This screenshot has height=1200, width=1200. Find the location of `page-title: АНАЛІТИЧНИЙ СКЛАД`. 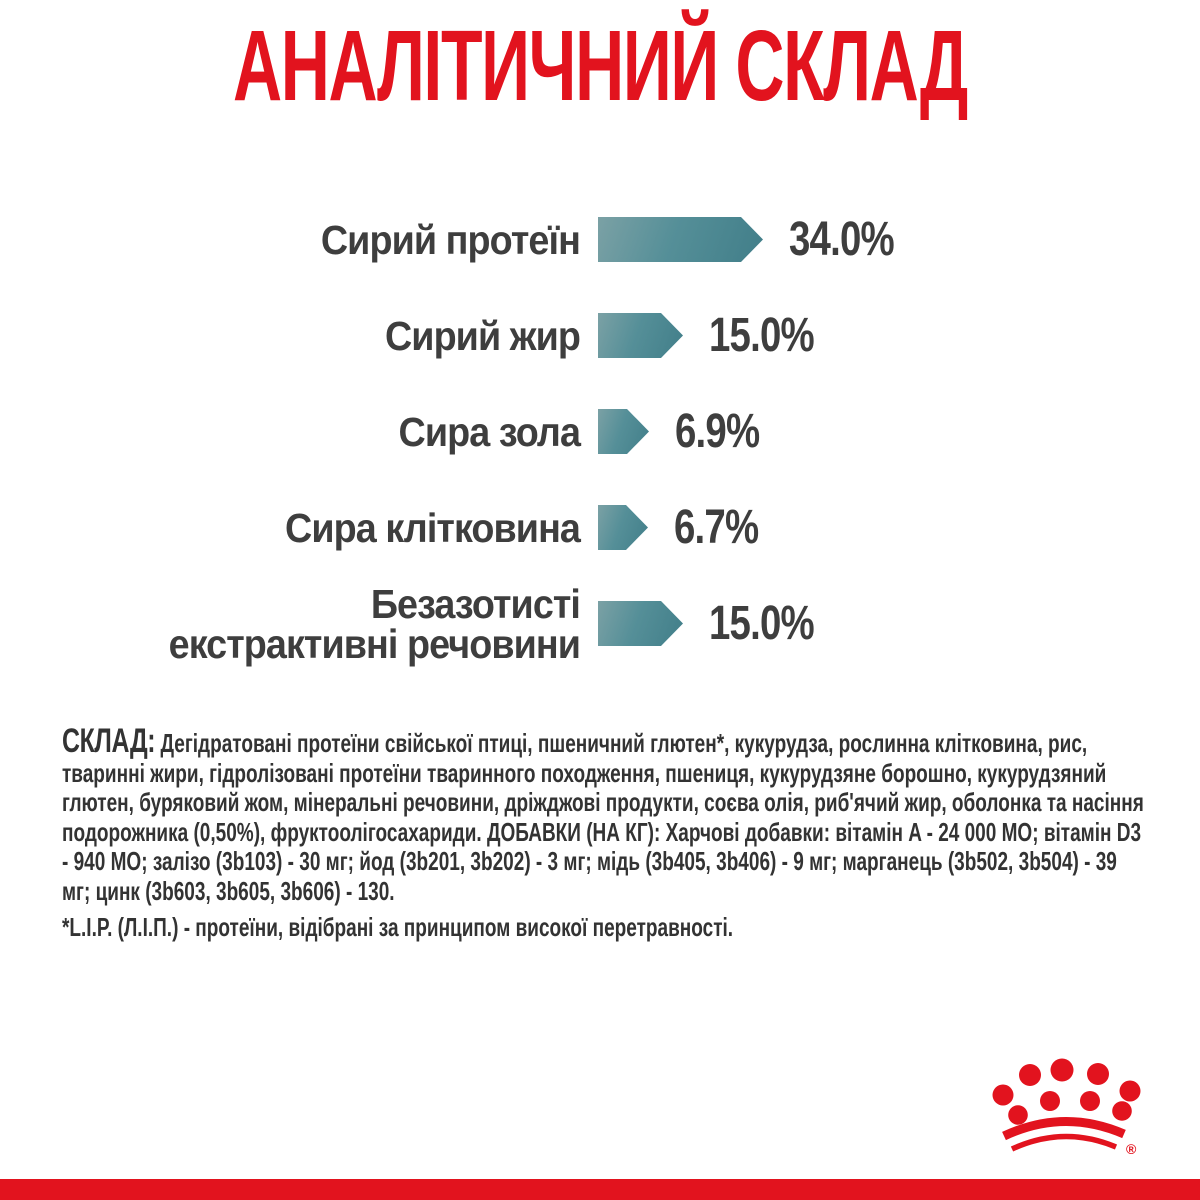

page-title: АНАЛІТИЧНИЙ СКЛАД is located at coordinates (600, 66).